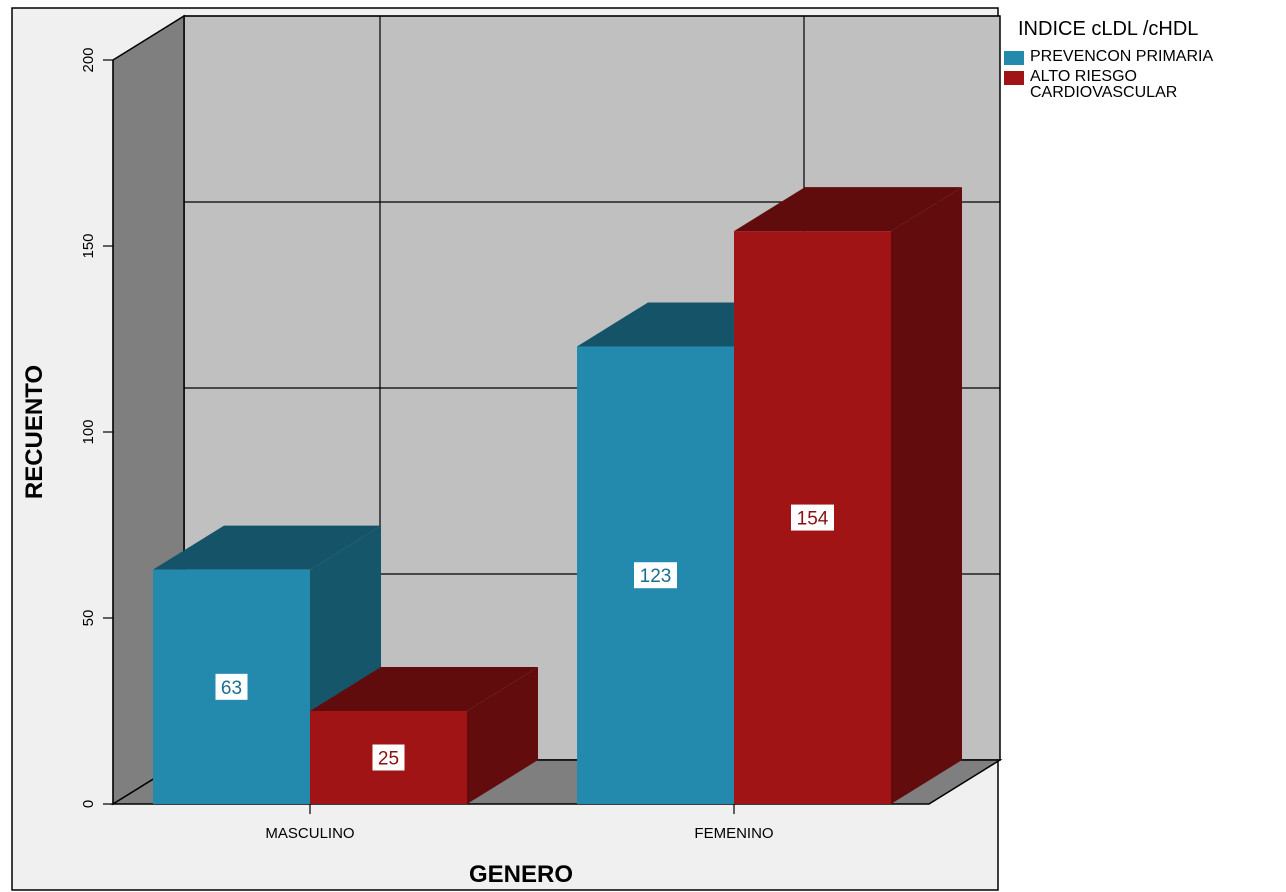  I want to click on legend-label-prevencion: PREVENCON PRIMARIA, so click(1122, 56).